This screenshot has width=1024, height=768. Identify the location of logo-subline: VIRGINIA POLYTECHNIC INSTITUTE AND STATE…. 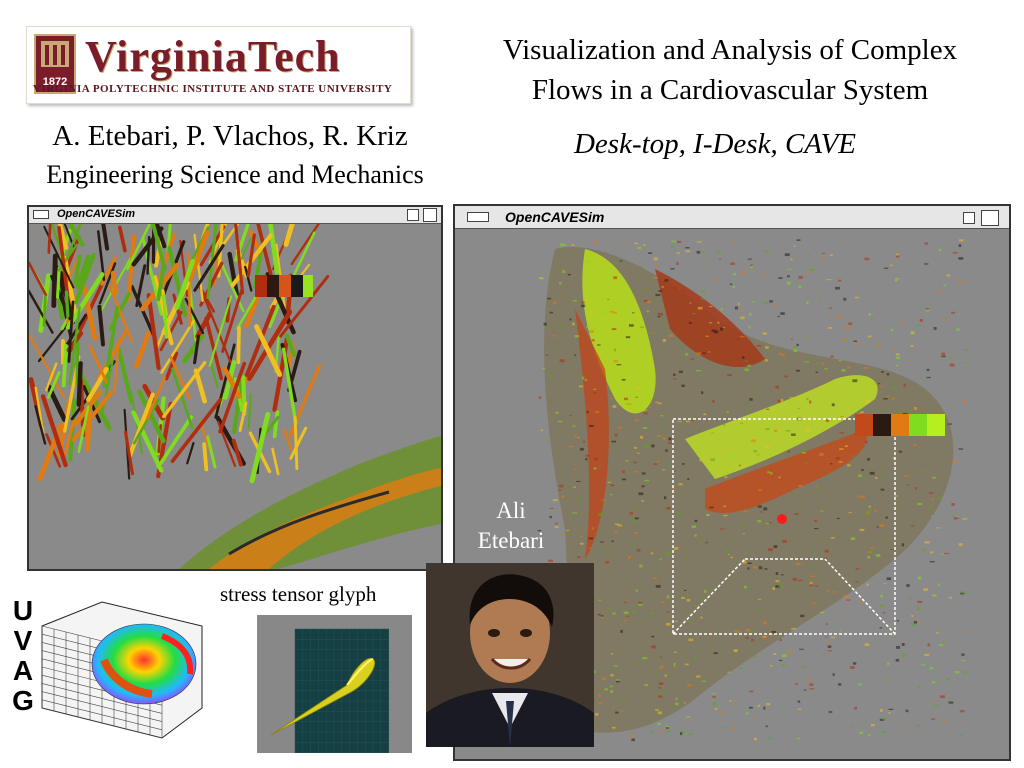
(213, 89).